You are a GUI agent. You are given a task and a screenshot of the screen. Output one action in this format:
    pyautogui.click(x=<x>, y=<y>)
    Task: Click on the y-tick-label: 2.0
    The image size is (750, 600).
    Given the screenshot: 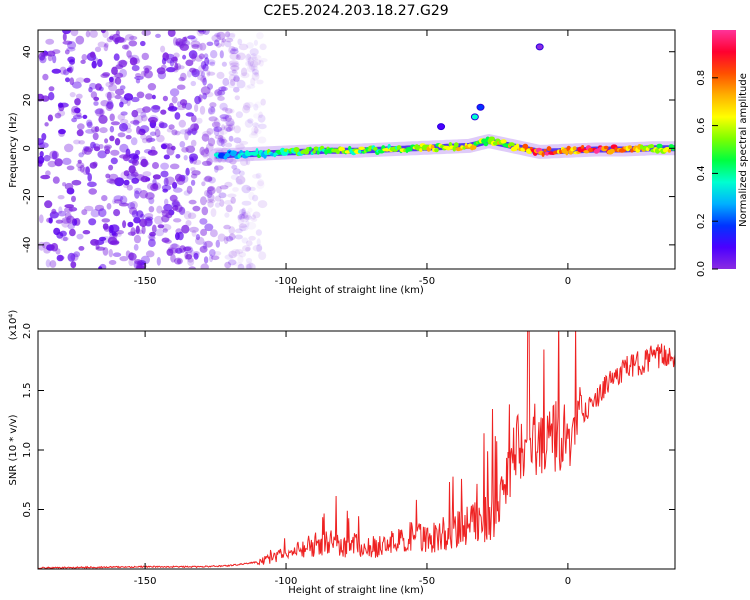 What is the action you would take?
    pyautogui.click(x=27, y=331)
    